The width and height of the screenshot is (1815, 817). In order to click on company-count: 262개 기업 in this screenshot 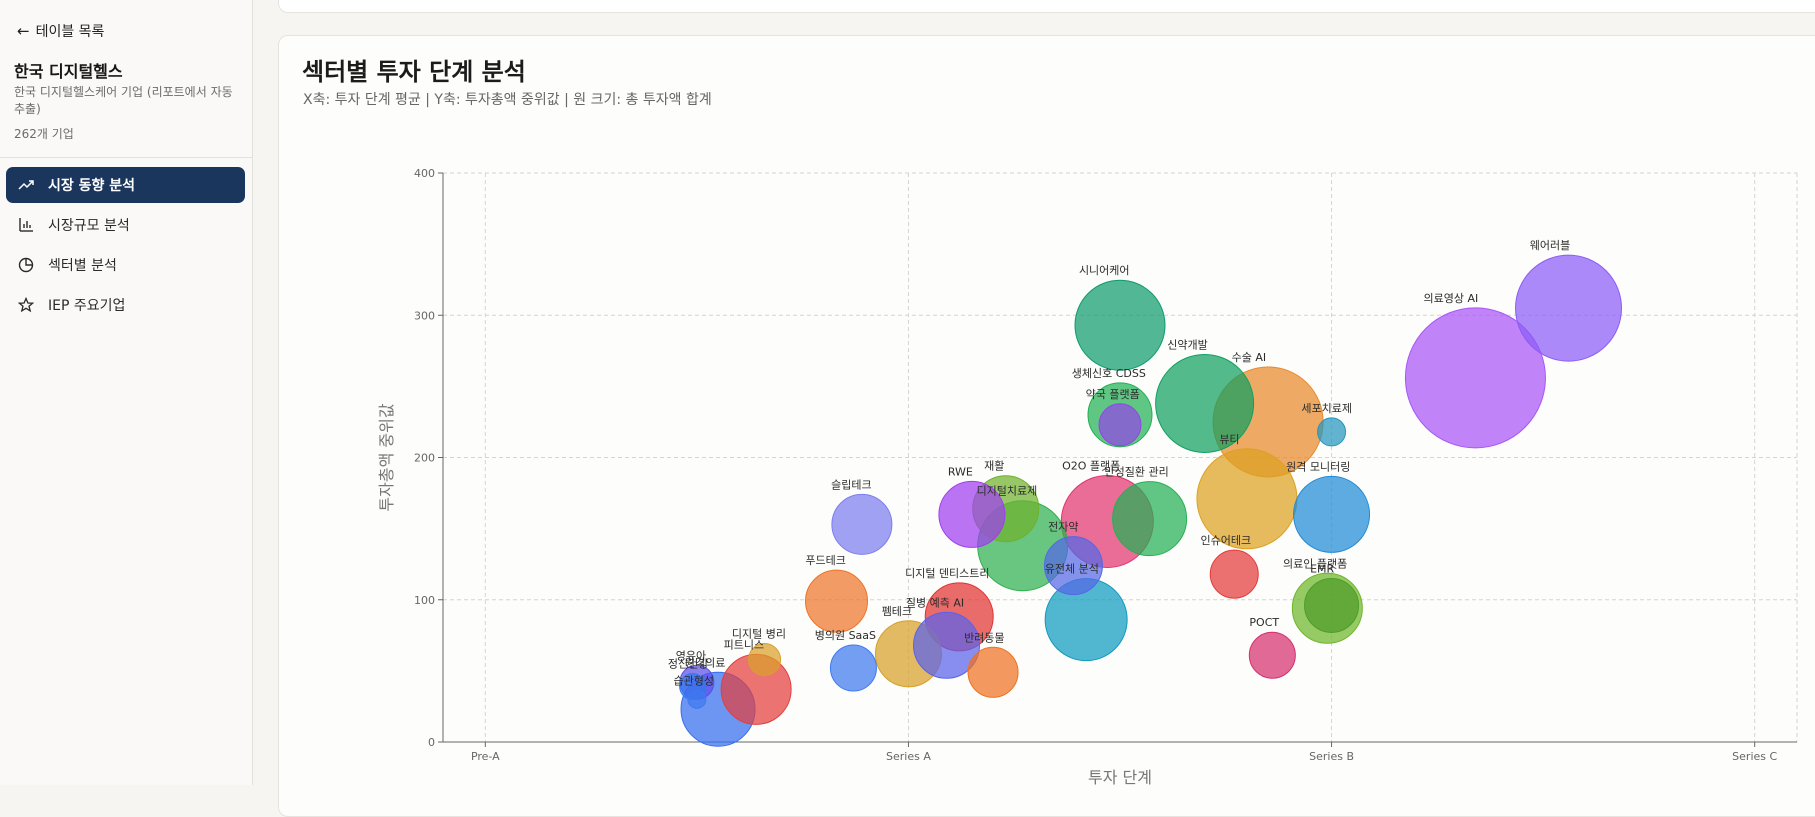, I will do `click(44, 134)`.